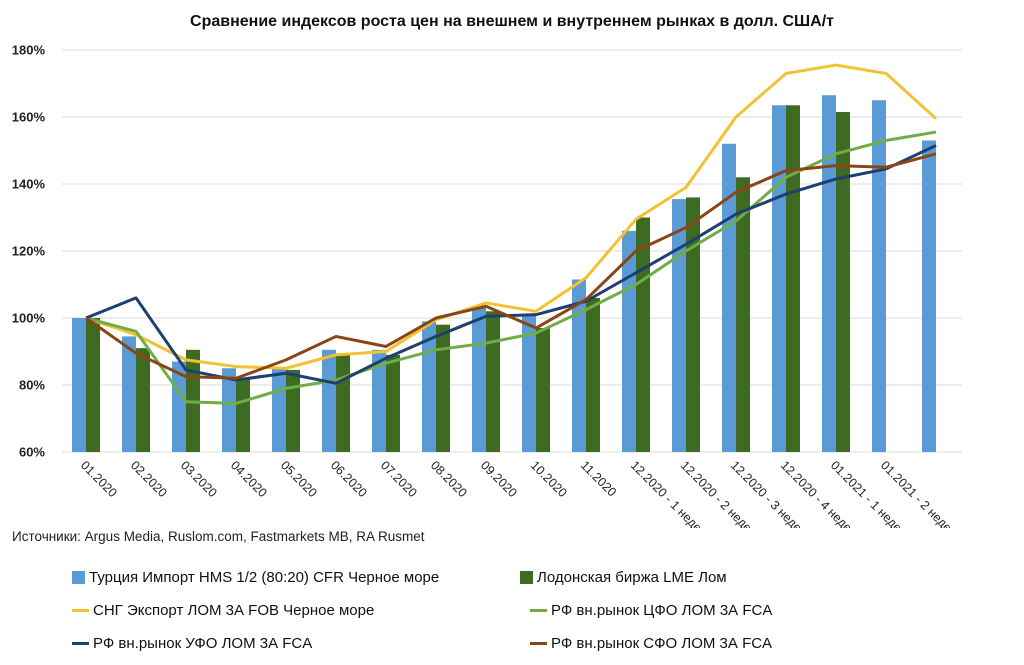  What do you see at coordinates (203, 643) in the screenshot?
I see `legend-label: РФ вн.рынок УФО ЛОМ 3А FCA` at bounding box center [203, 643].